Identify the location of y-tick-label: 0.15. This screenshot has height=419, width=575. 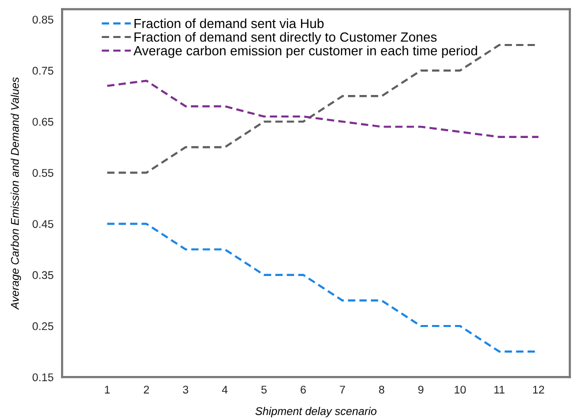
(43, 377).